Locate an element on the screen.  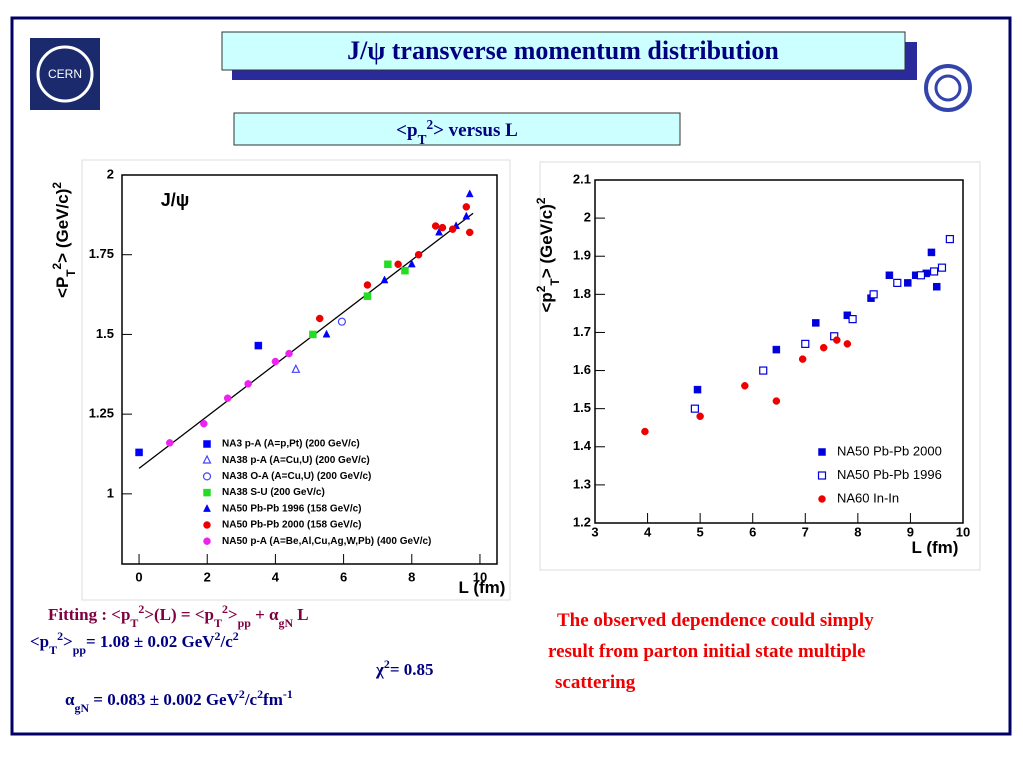
y-axis-label: <p2T> (GeV/c)2 is located at coordinates (548, 254).